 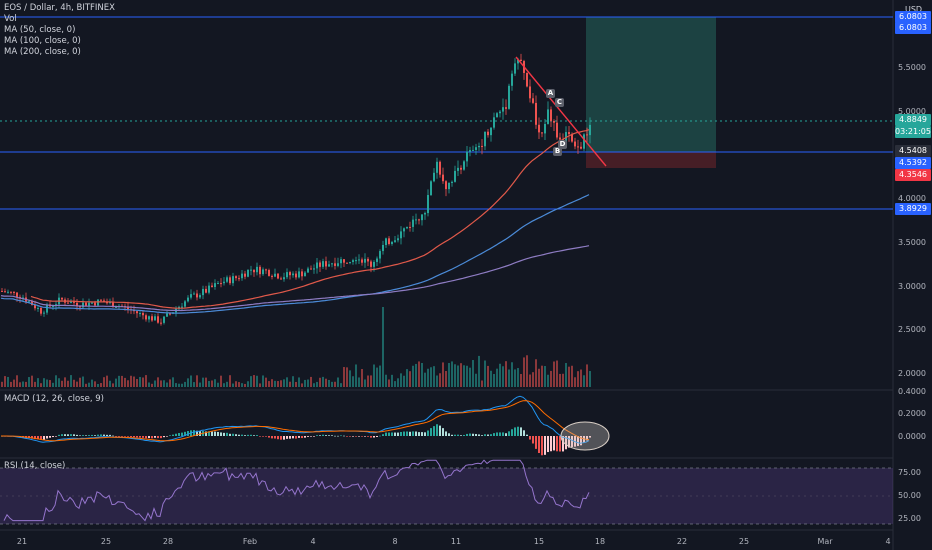 I want to click on symbol-title: EOS / Dollar, 4h, BITFINEX, so click(x=59, y=8).